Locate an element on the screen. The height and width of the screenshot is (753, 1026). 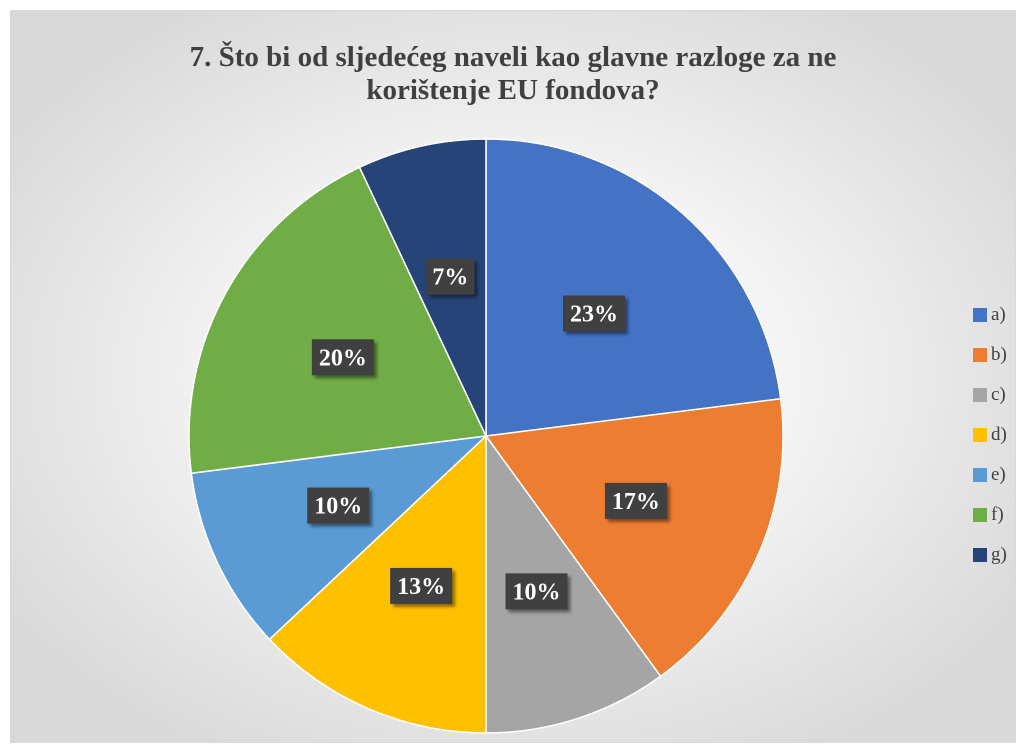
svg-text: 23% is located at coordinates (594, 314).